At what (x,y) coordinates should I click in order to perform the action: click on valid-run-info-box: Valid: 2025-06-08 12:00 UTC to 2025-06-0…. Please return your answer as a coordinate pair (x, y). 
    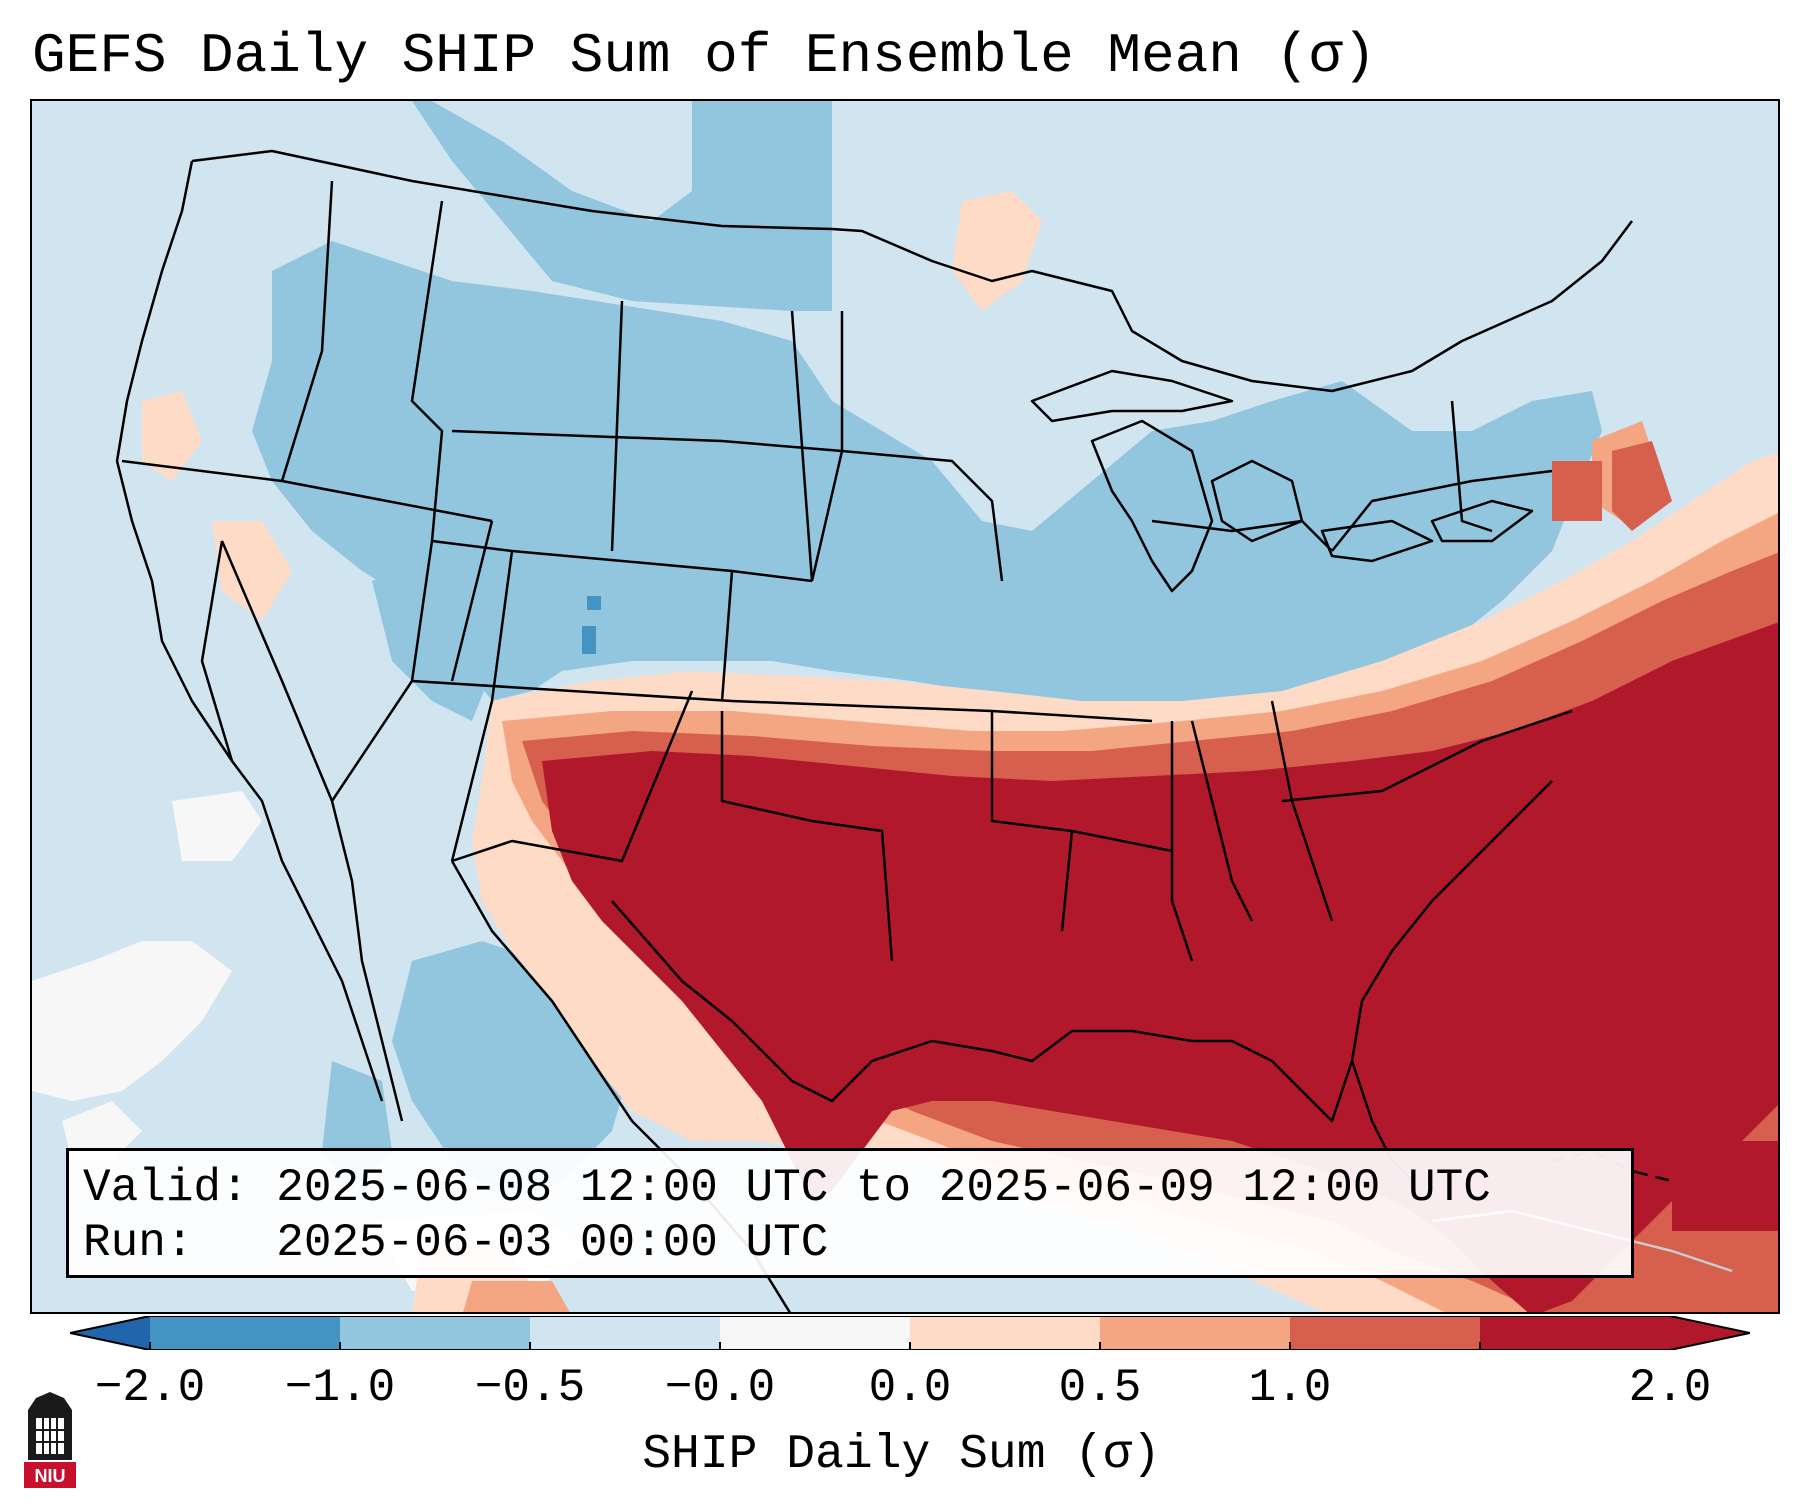
    Looking at the image, I should click on (850, 1213).